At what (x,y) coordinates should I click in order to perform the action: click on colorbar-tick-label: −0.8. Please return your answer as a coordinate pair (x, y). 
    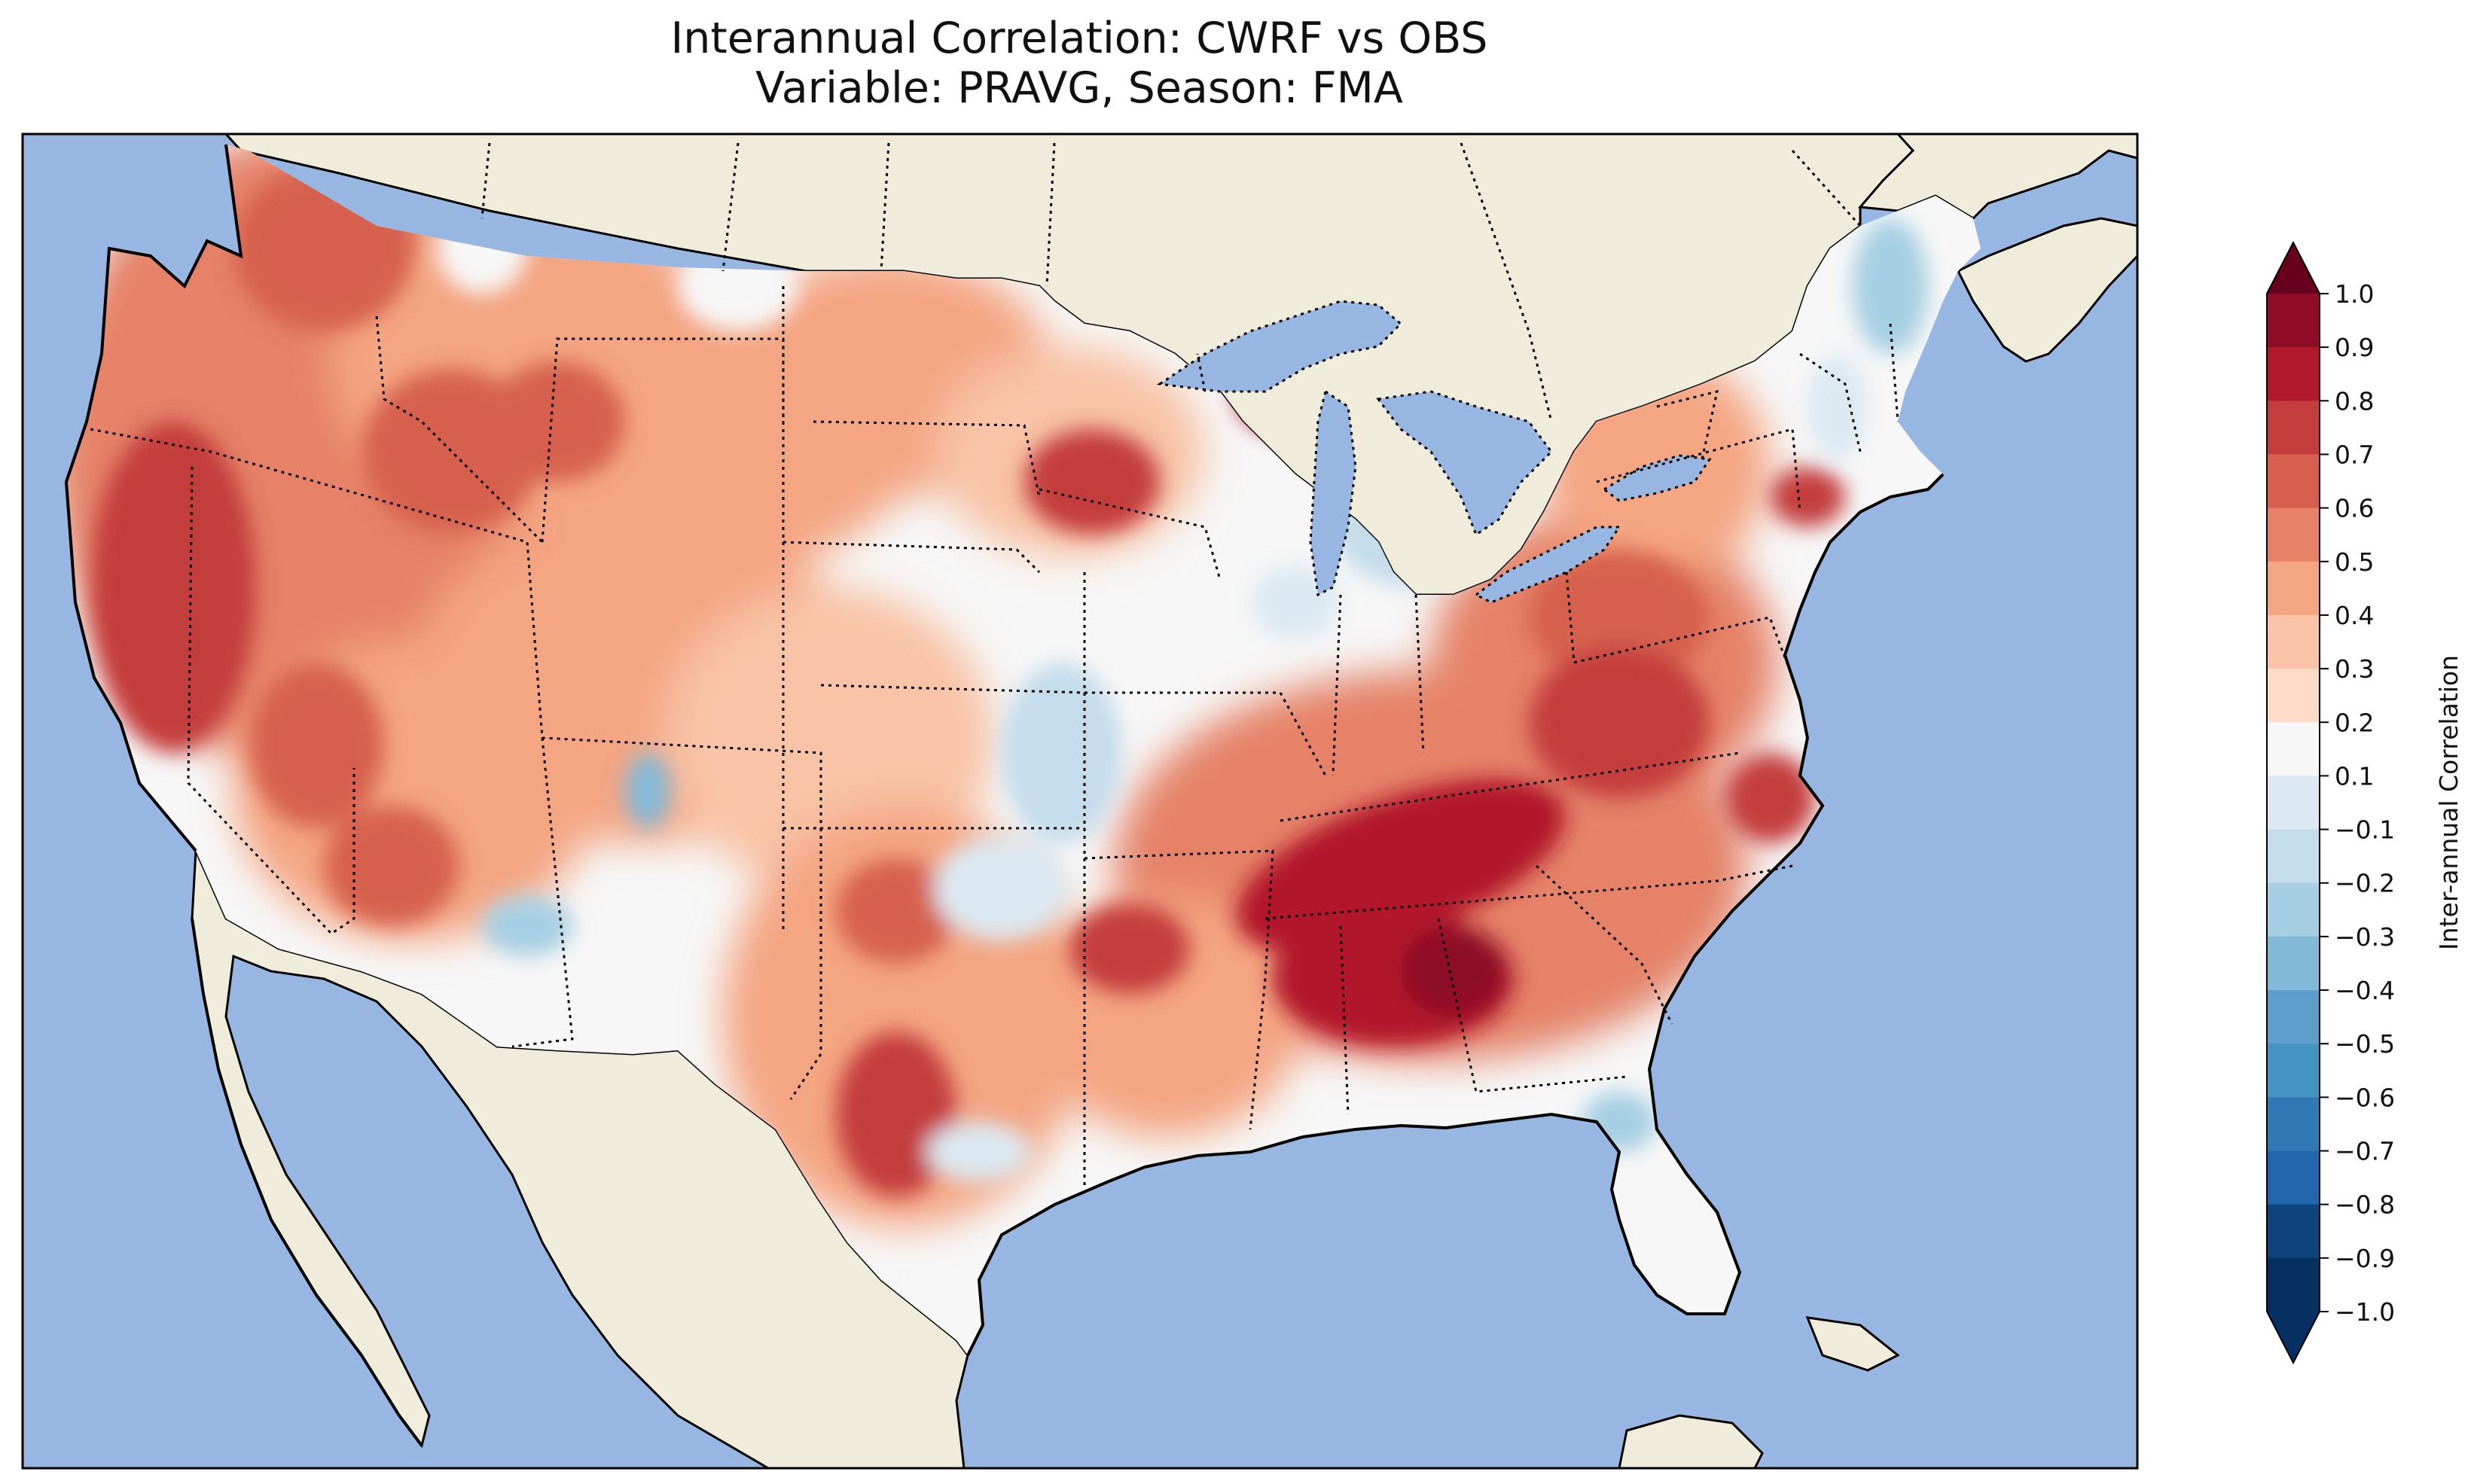
    Looking at the image, I should click on (2365, 1205).